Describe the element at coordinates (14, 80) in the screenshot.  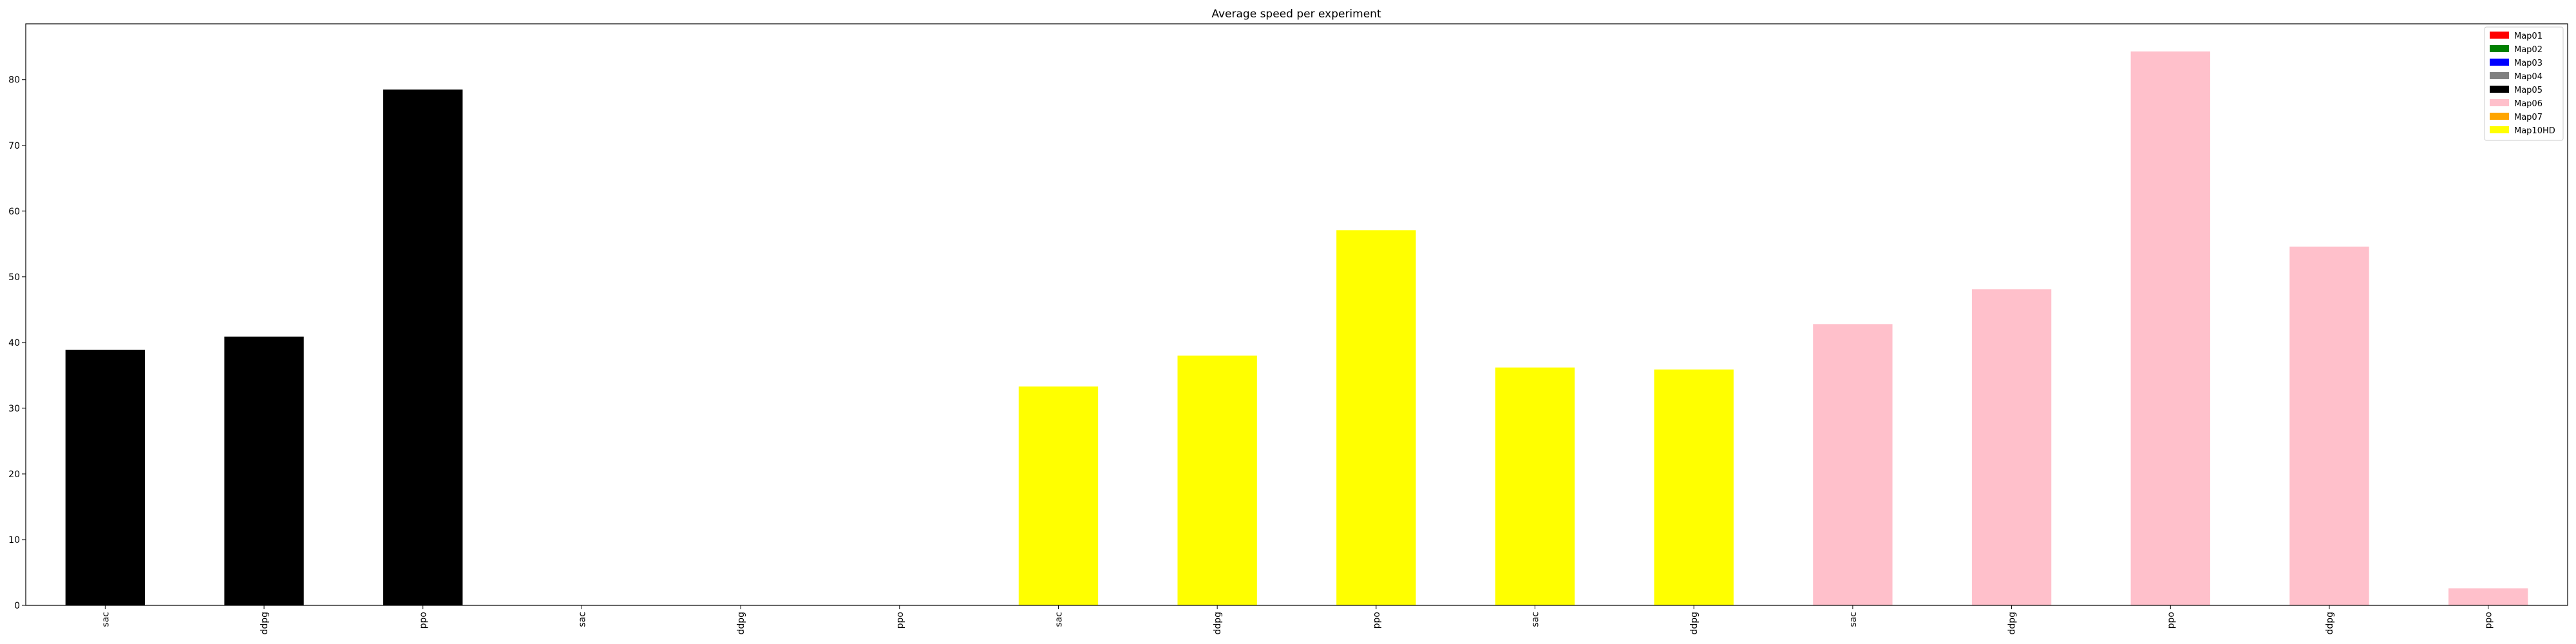
I see `y-tick-label: 80` at that location.